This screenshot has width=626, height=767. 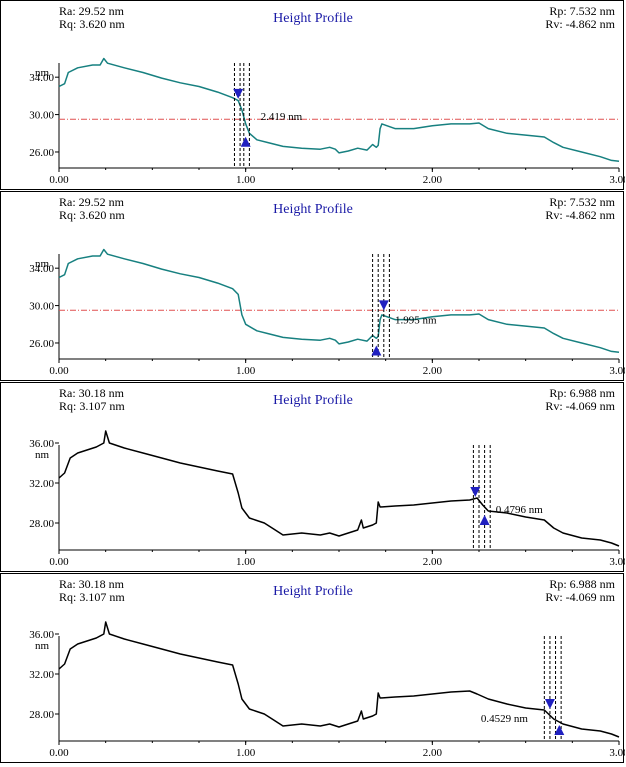 I want to click on measurement-label: 1.995 nm, so click(x=416, y=320).